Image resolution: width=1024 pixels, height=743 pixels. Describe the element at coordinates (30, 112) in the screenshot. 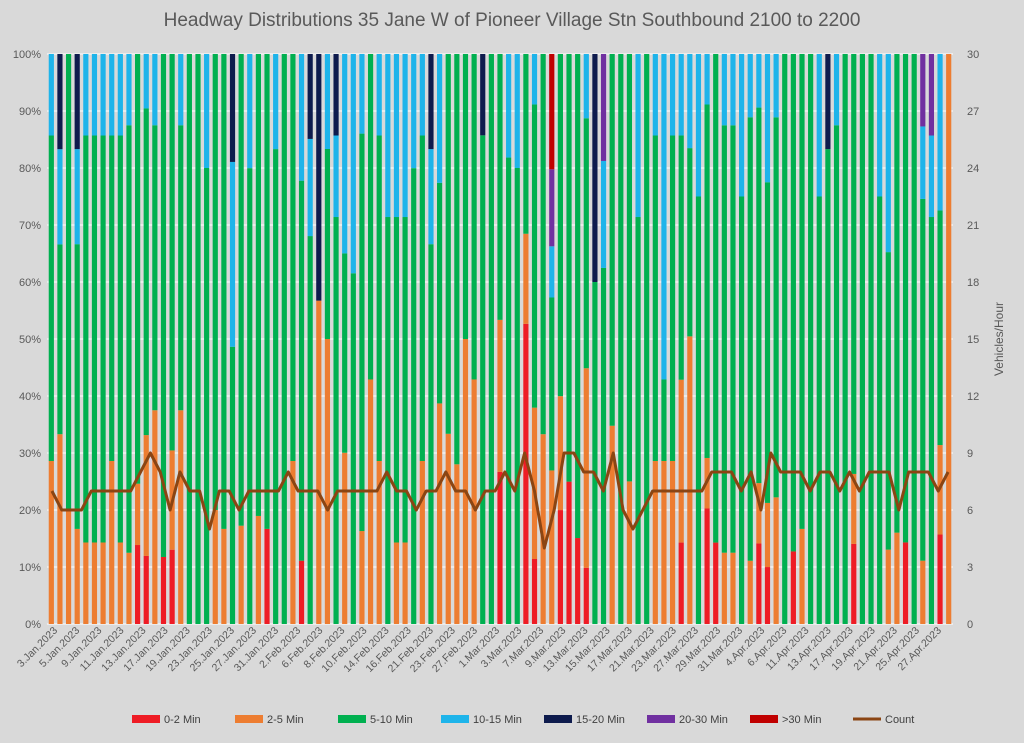

I see `y-left-tick-label: 90%` at that location.